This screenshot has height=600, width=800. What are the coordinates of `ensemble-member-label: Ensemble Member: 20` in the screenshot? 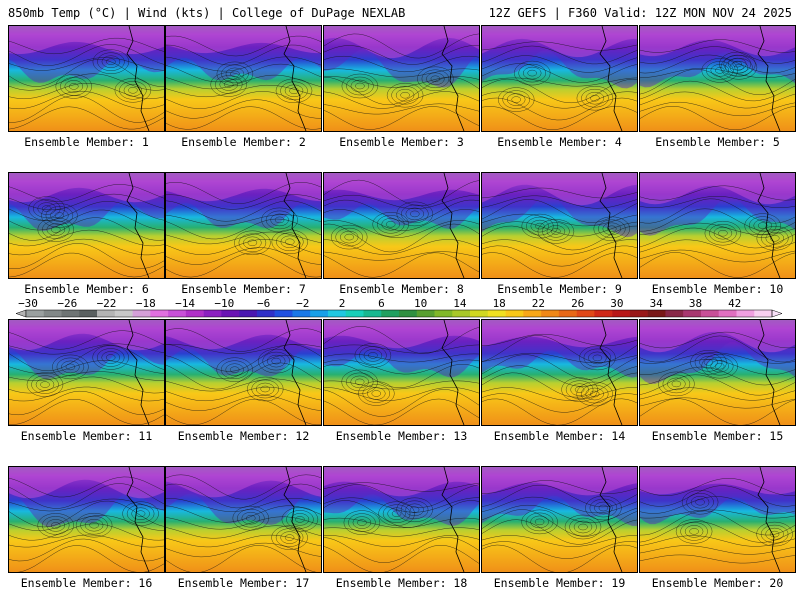 It's located at (717, 583).